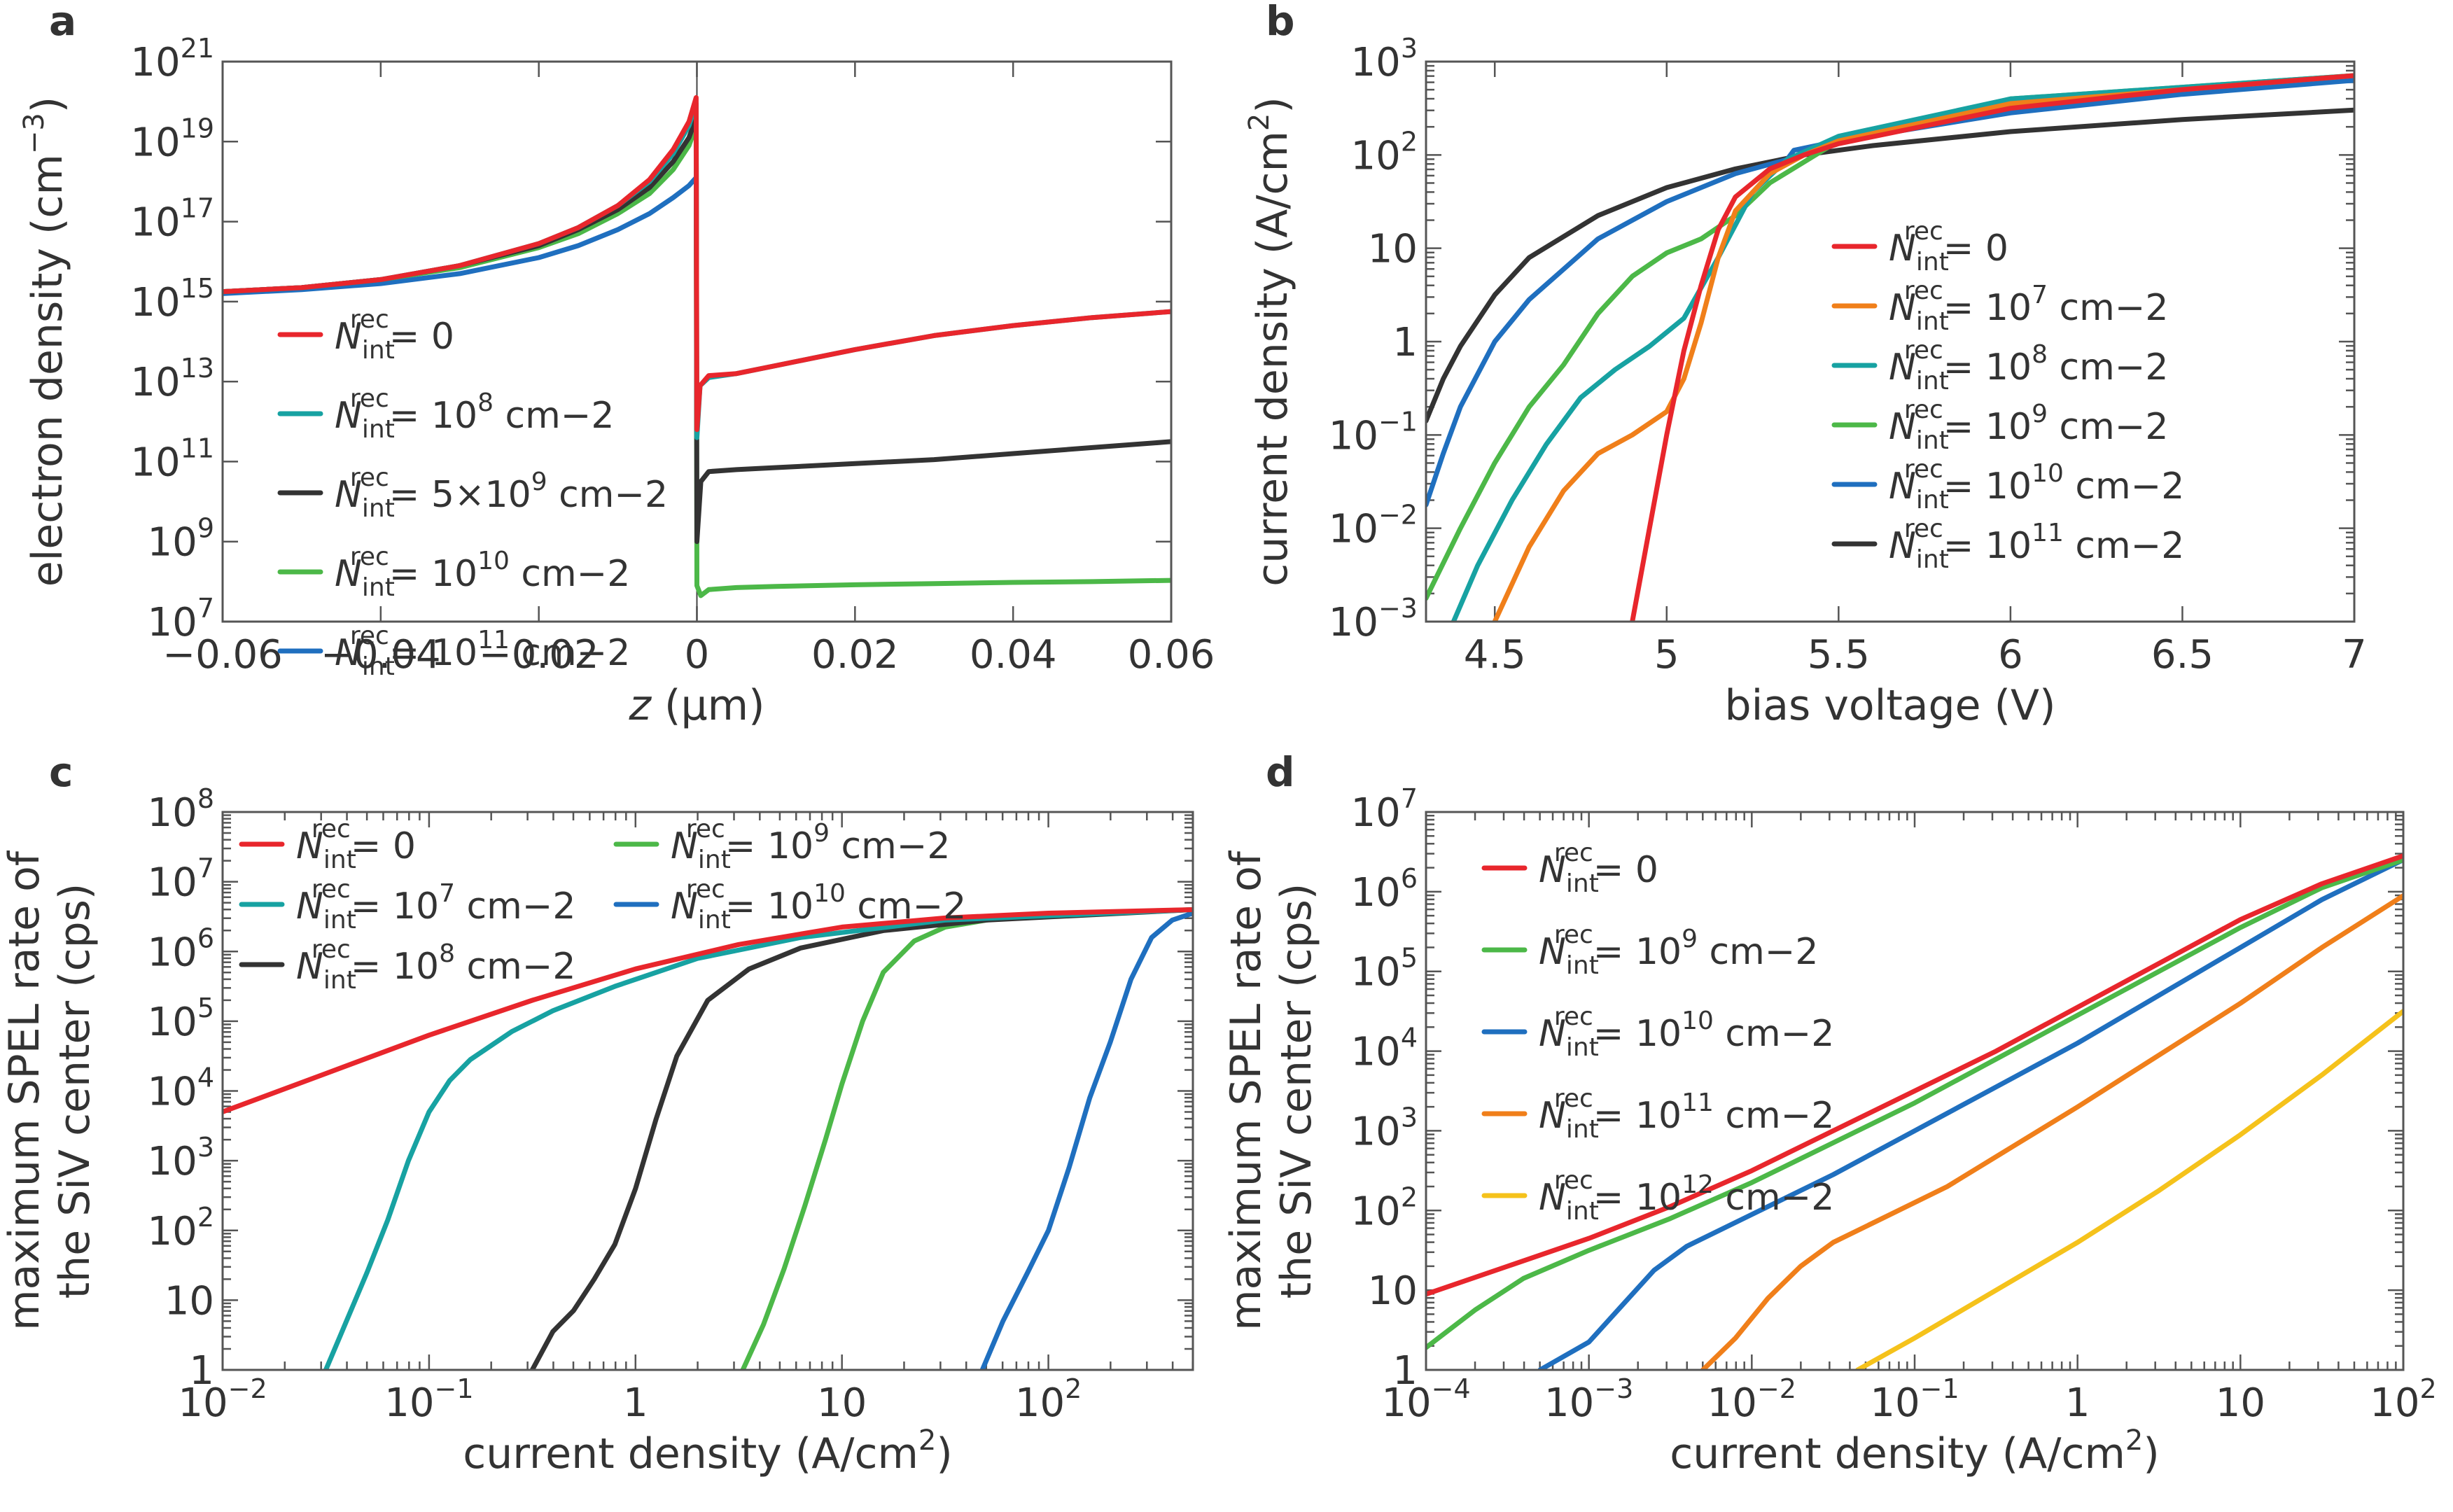  I want to click on x-tick-base: −0.06, so click(223, 655).